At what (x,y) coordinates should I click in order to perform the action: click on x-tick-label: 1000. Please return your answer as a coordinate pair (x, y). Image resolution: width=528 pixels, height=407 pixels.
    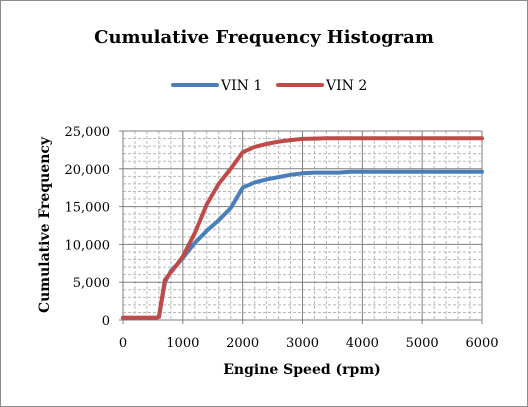
    Looking at the image, I should click on (182, 343).